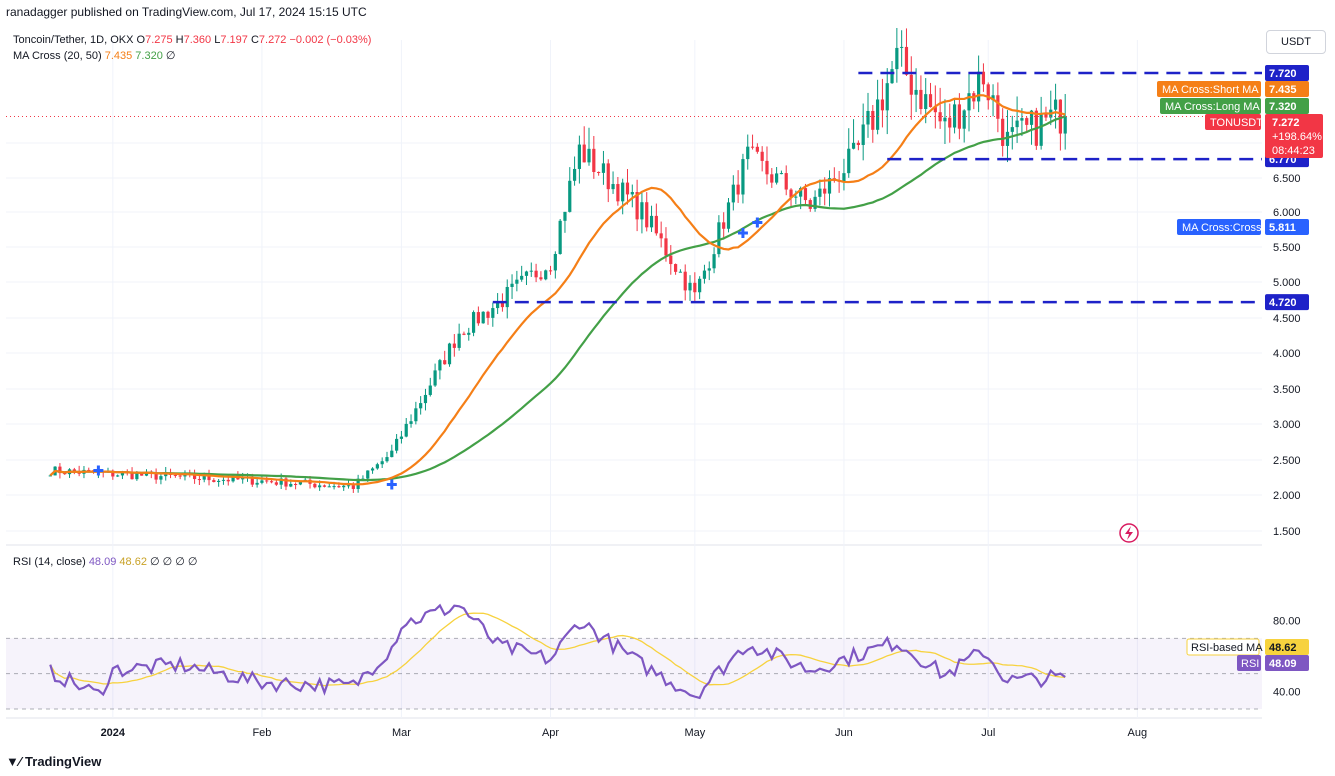 The width and height of the screenshot is (1335, 776). What do you see at coordinates (180, 40) in the screenshot?
I see `ohlc-key: H` at bounding box center [180, 40].